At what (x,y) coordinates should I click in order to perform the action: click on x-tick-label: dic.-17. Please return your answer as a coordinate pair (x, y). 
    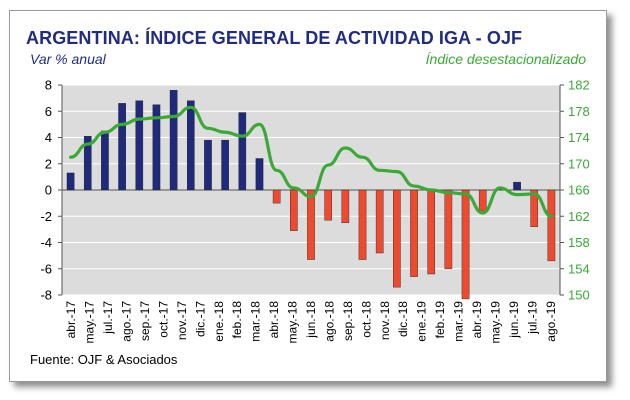
    Looking at the image, I should click on (200, 319).